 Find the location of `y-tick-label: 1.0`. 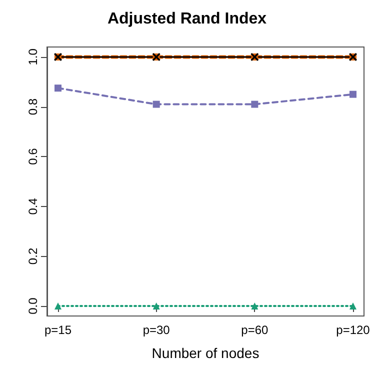

y-tick-label: 1.0 is located at coordinates (33, 57).